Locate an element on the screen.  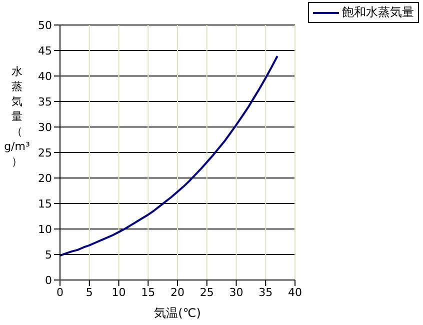
y-axis-title: 水蒸気量（g/m³） is located at coordinates (17, 116).